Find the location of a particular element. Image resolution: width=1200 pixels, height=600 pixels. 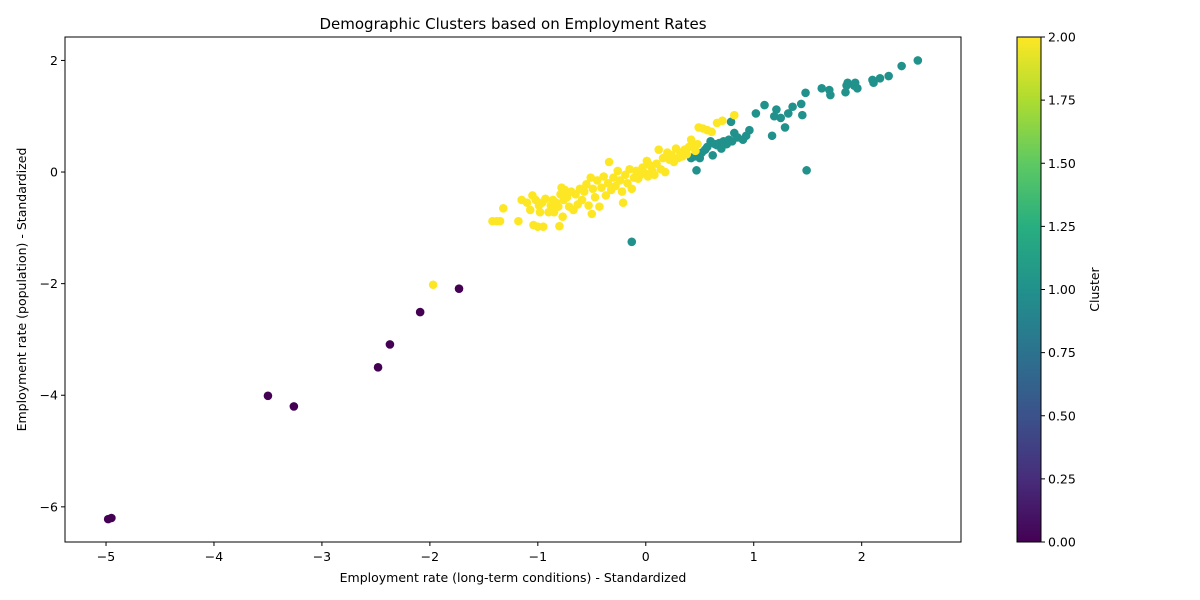

x-tick-label: 1 is located at coordinates (754, 556).